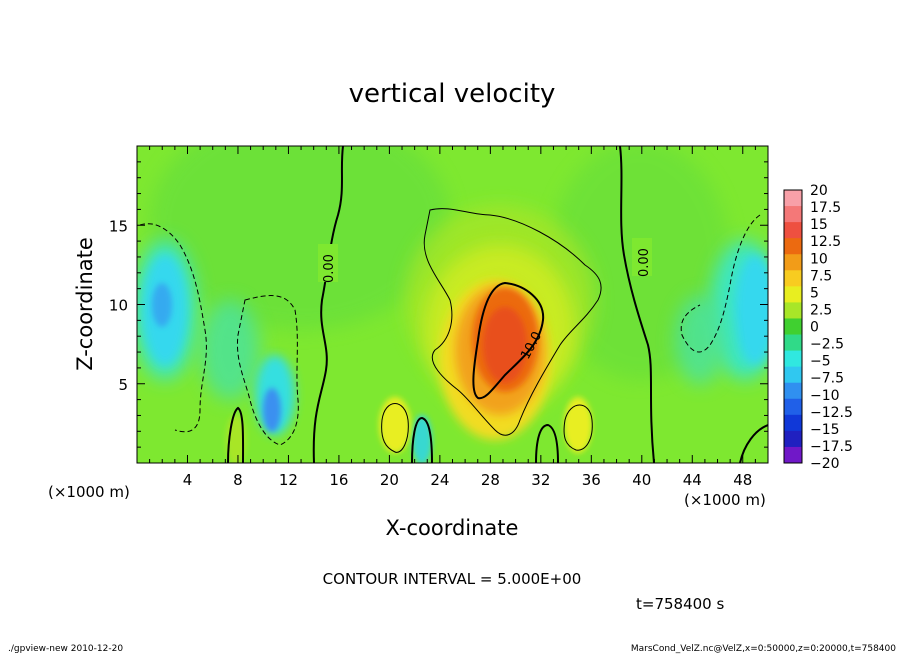 This screenshot has height=654, width=904. What do you see at coordinates (288, 480) in the screenshot?
I see `x-tick-label: 12` at bounding box center [288, 480].